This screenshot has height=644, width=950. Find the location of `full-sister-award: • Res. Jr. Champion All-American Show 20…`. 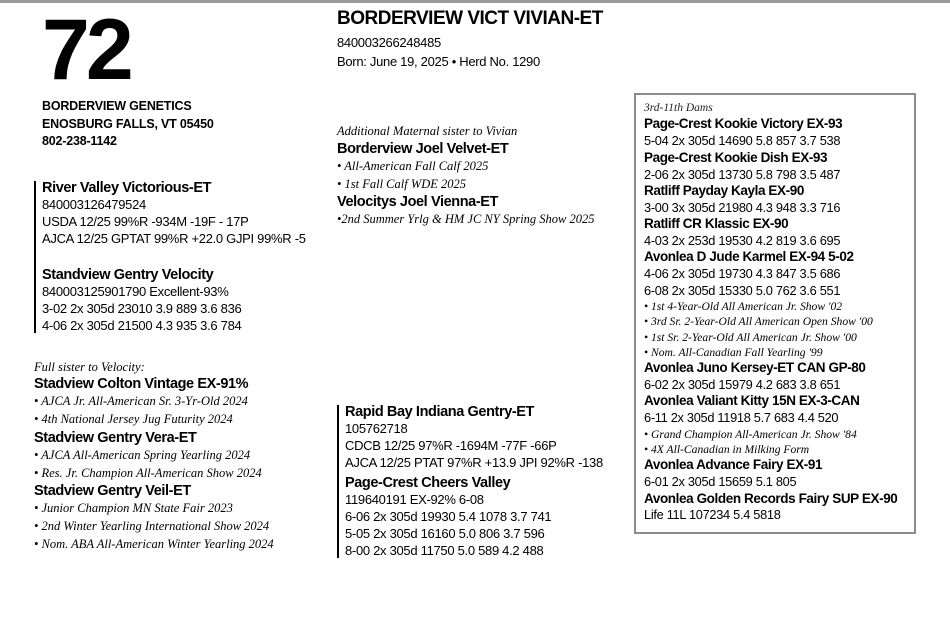

full-sister-award: • Res. Jr. Champion All-American Show 20… is located at coordinates (148, 472).